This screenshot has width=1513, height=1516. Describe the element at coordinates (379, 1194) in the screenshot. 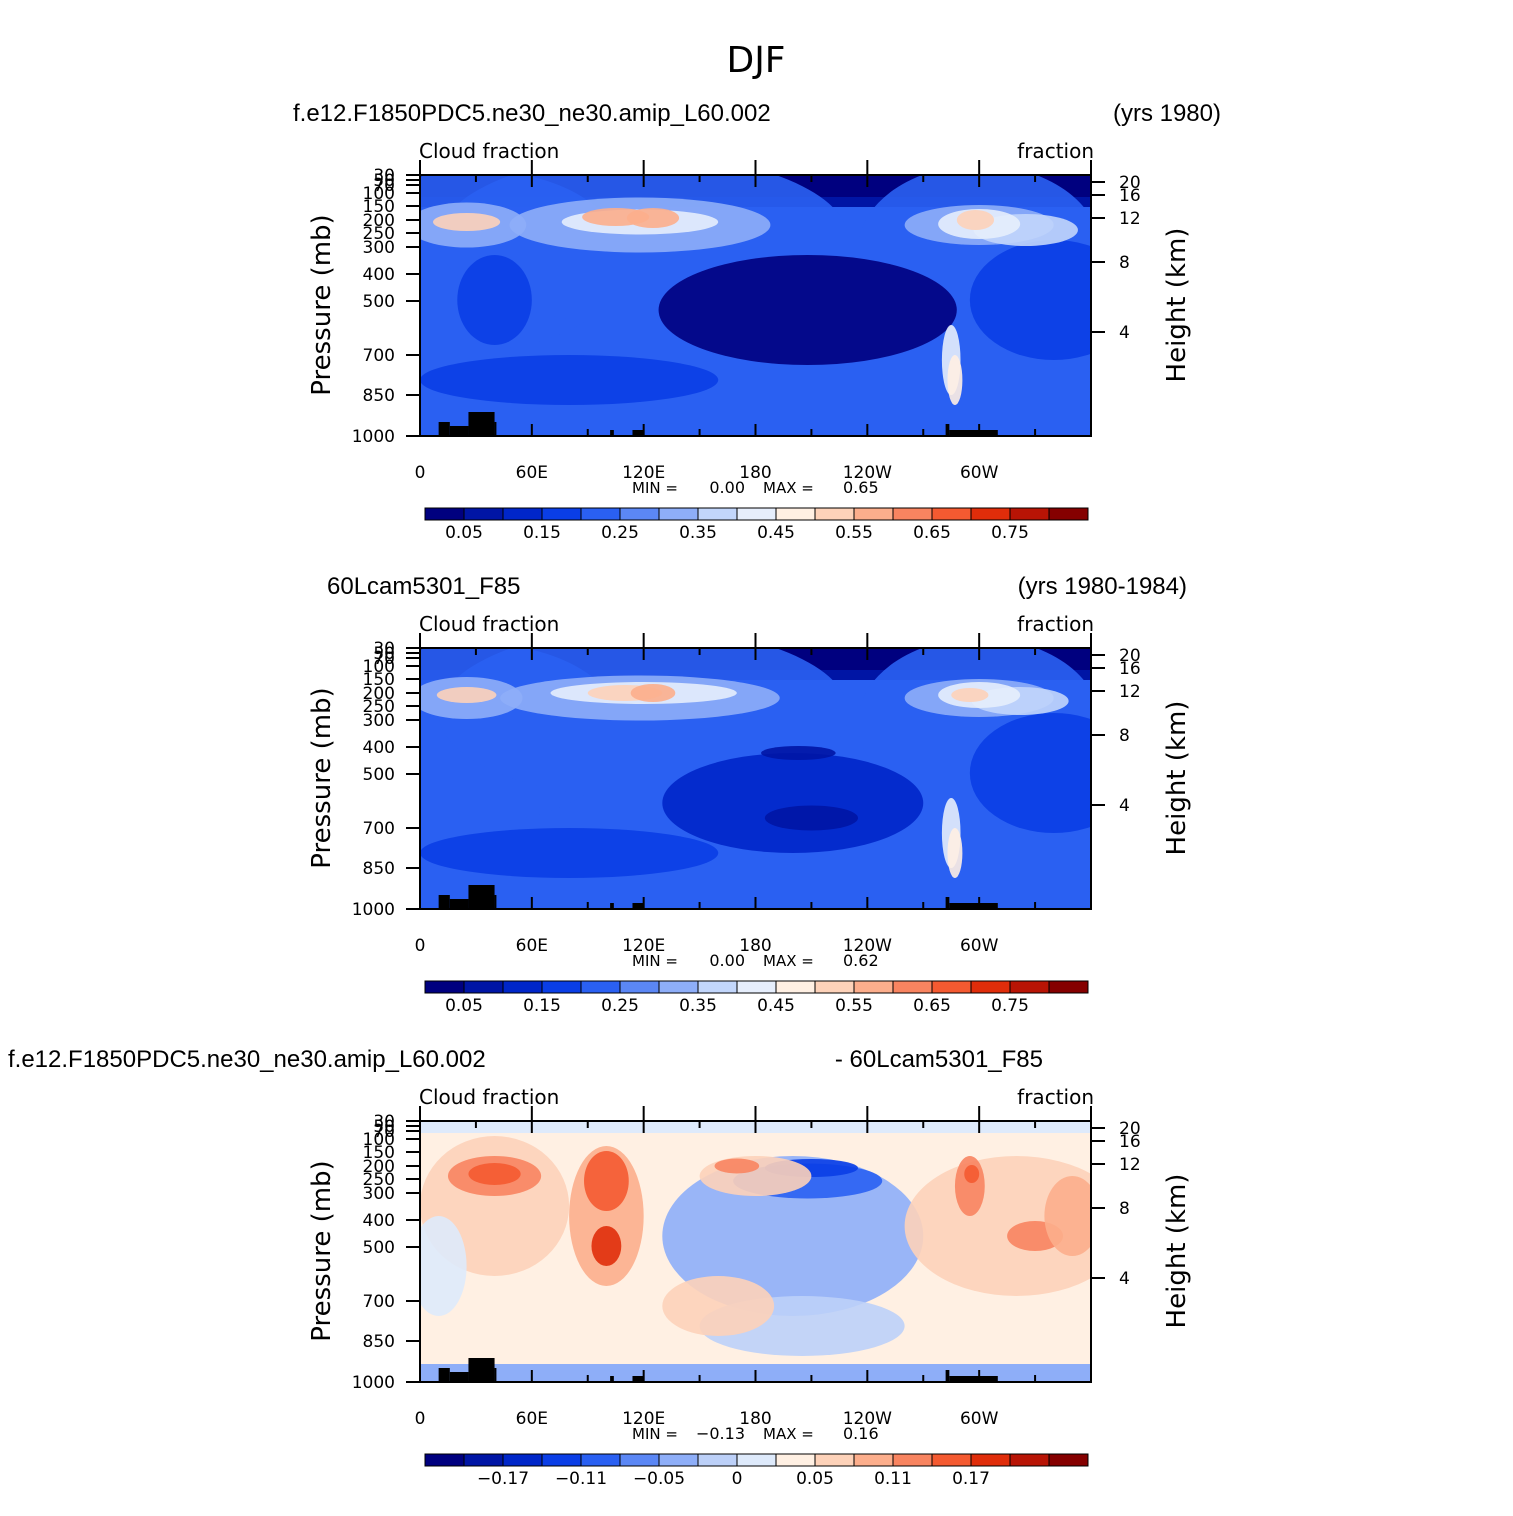

I see `y-tick-label: 300` at that location.